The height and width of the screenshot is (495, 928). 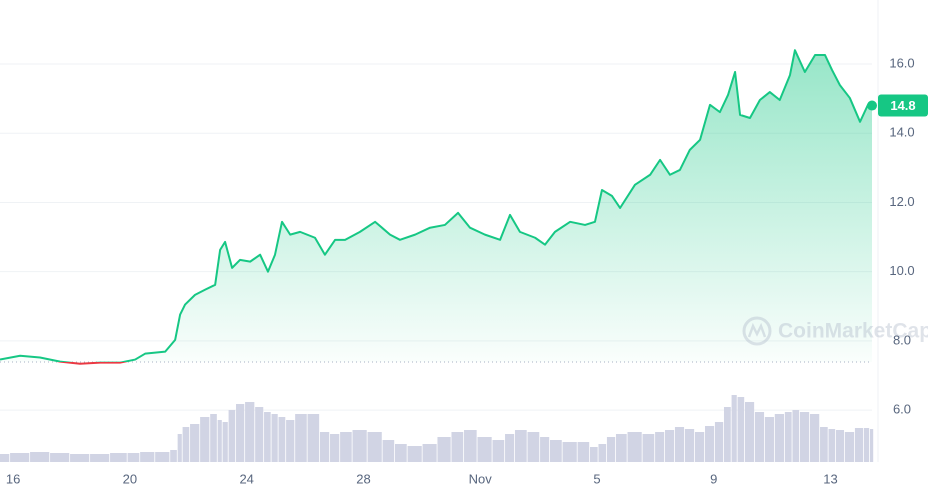 What do you see at coordinates (902, 409) in the screenshot?
I see `y-tick-label: 6.0` at bounding box center [902, 409].